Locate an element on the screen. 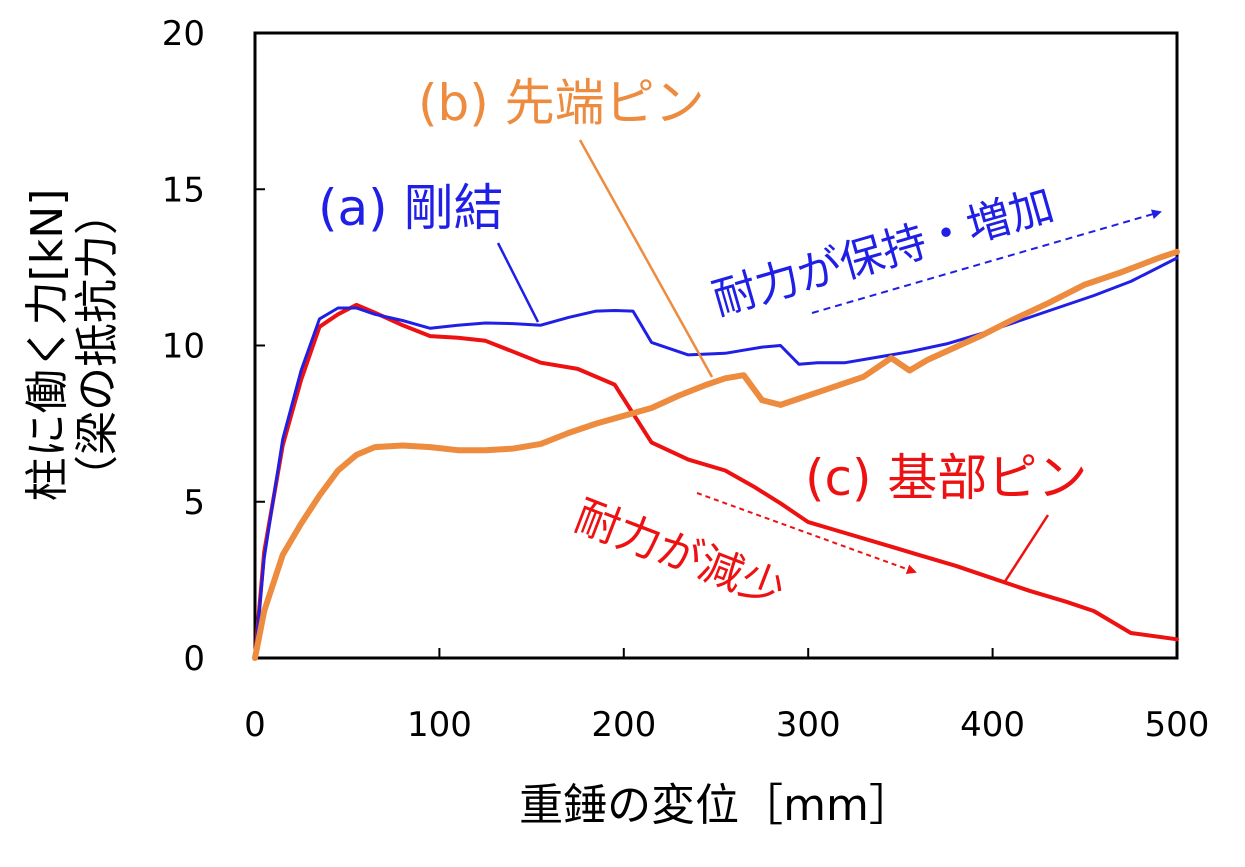 Image resolution: width=1245 pixels, height=867 pixels. label-b-tip-pin: (b) 先端ピン is located at coordinates (561, 103).